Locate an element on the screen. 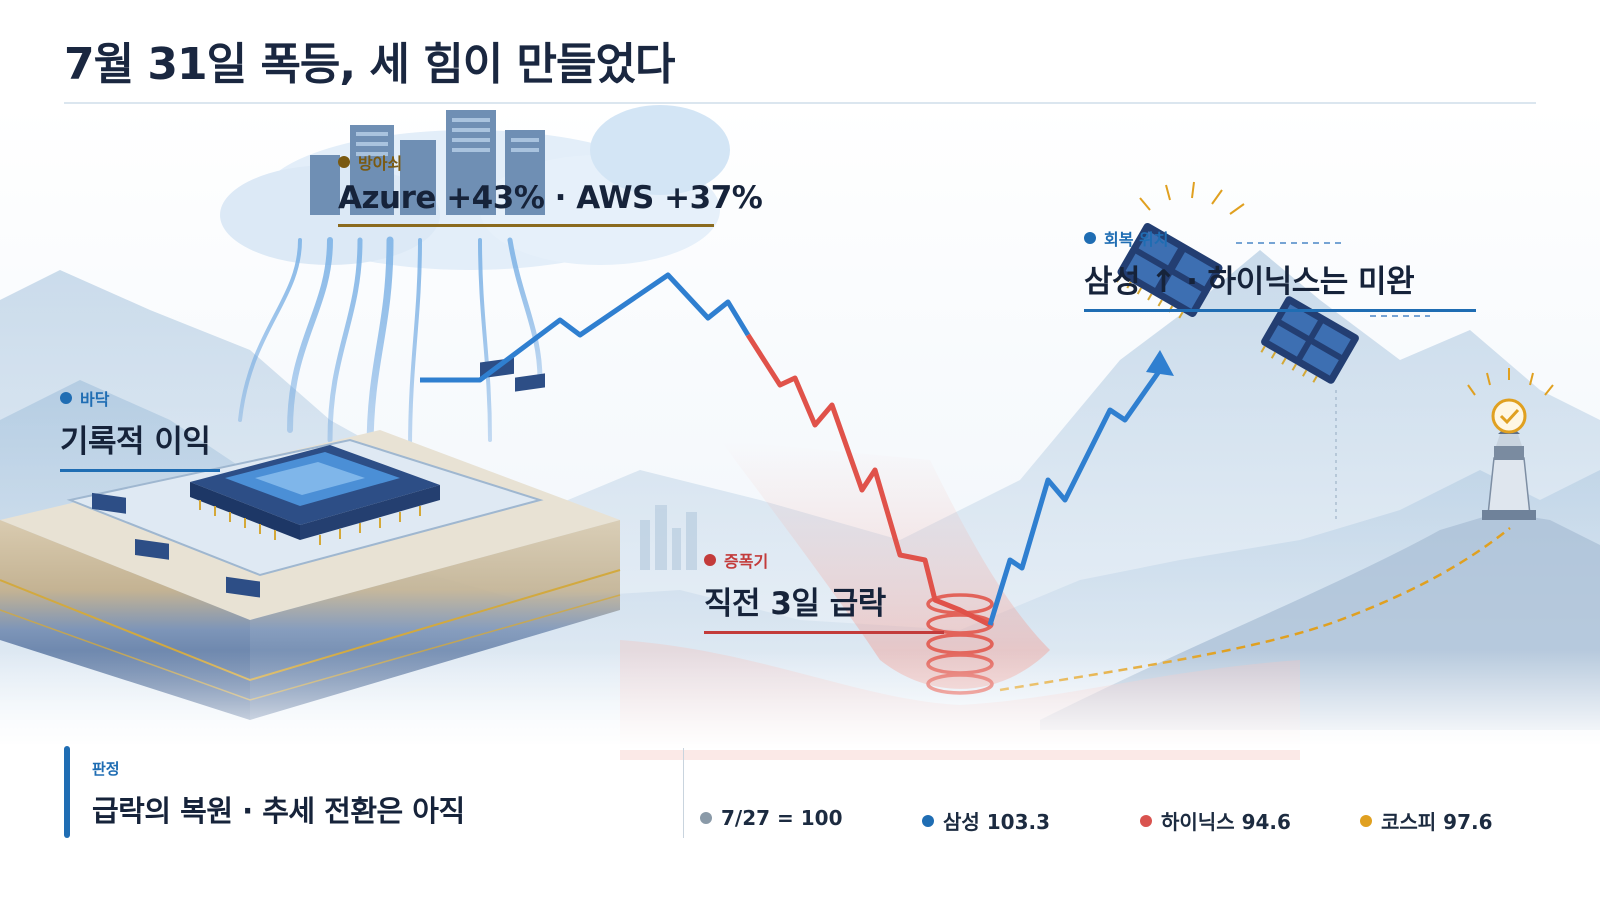  callout-amplifier: 증폭기 직전 3일 급락 is located at coordinates (824, 591).